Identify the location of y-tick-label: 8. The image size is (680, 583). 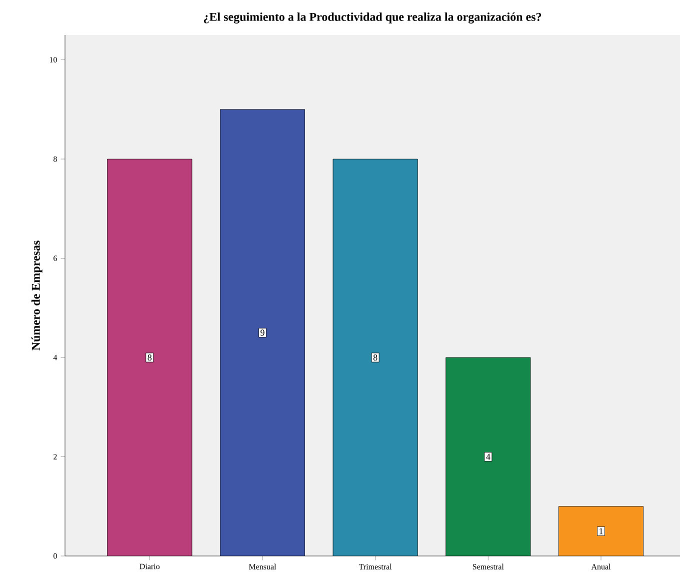
(55, 159).